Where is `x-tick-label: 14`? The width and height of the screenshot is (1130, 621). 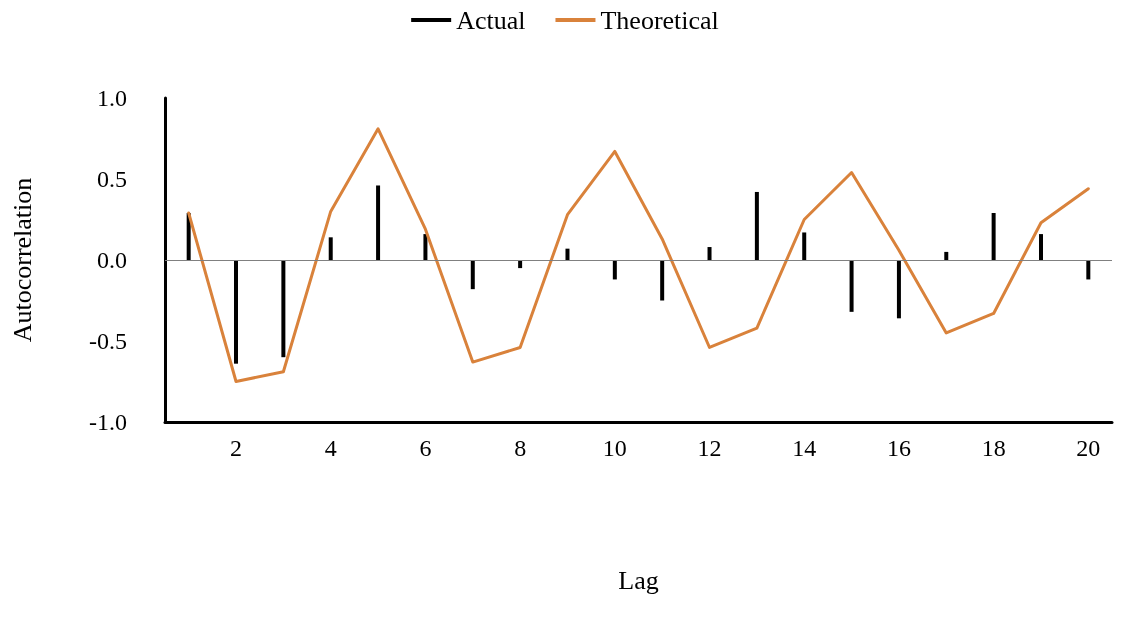
x-tick-label: 14 is located at coordinates (804, 448).